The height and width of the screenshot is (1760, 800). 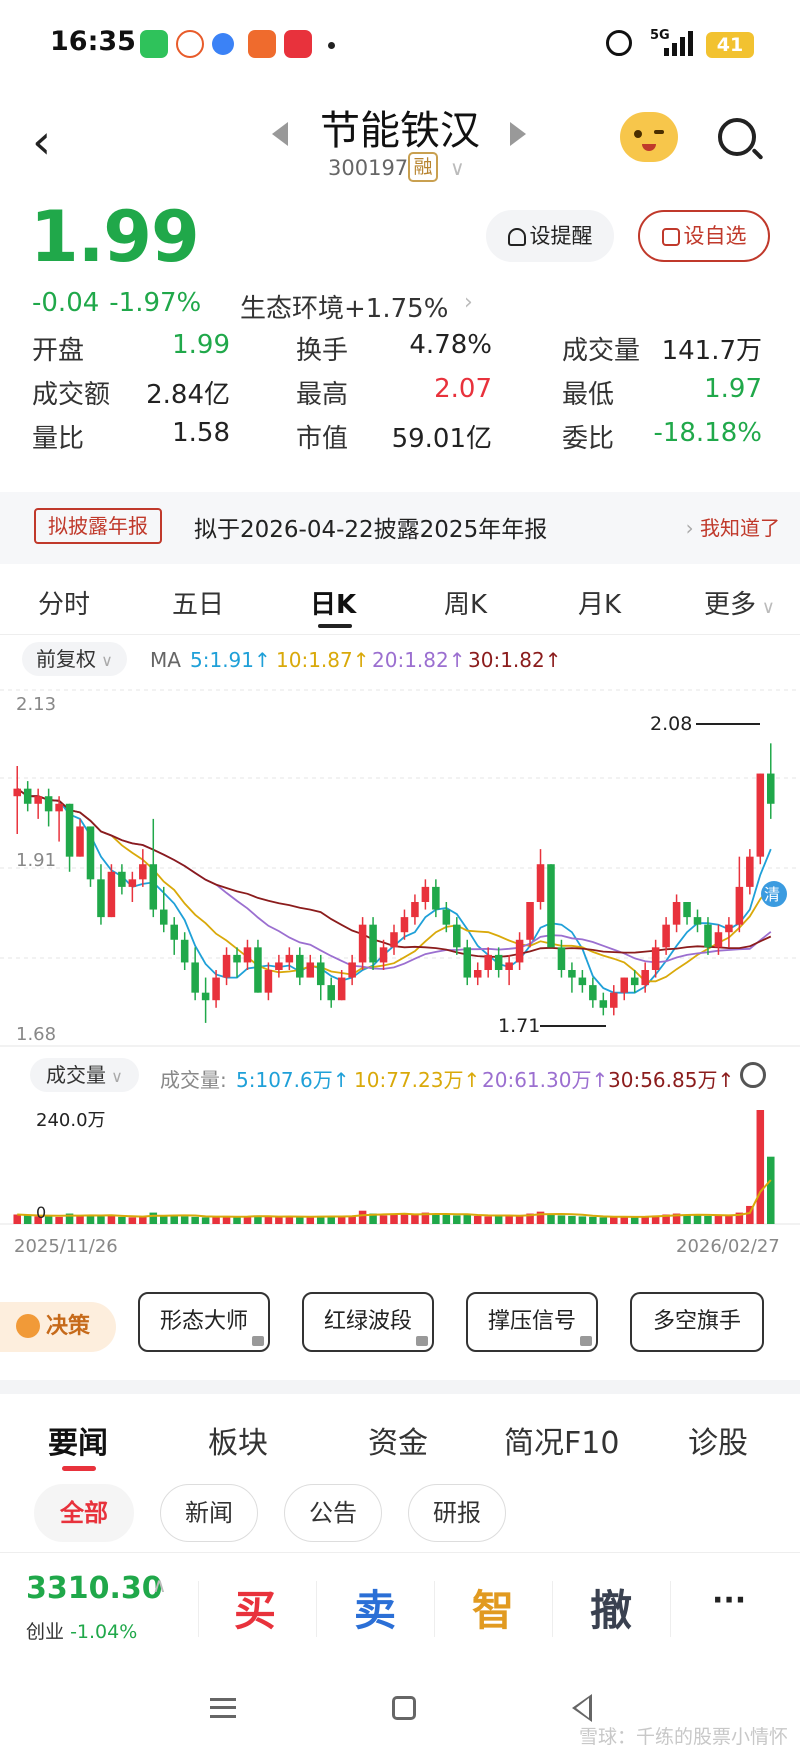 What do you see at coordinates (697, 1322) in the screenshot?
I see `bull-bear-button: 多空旗手` at bounding box center [697, 1322].